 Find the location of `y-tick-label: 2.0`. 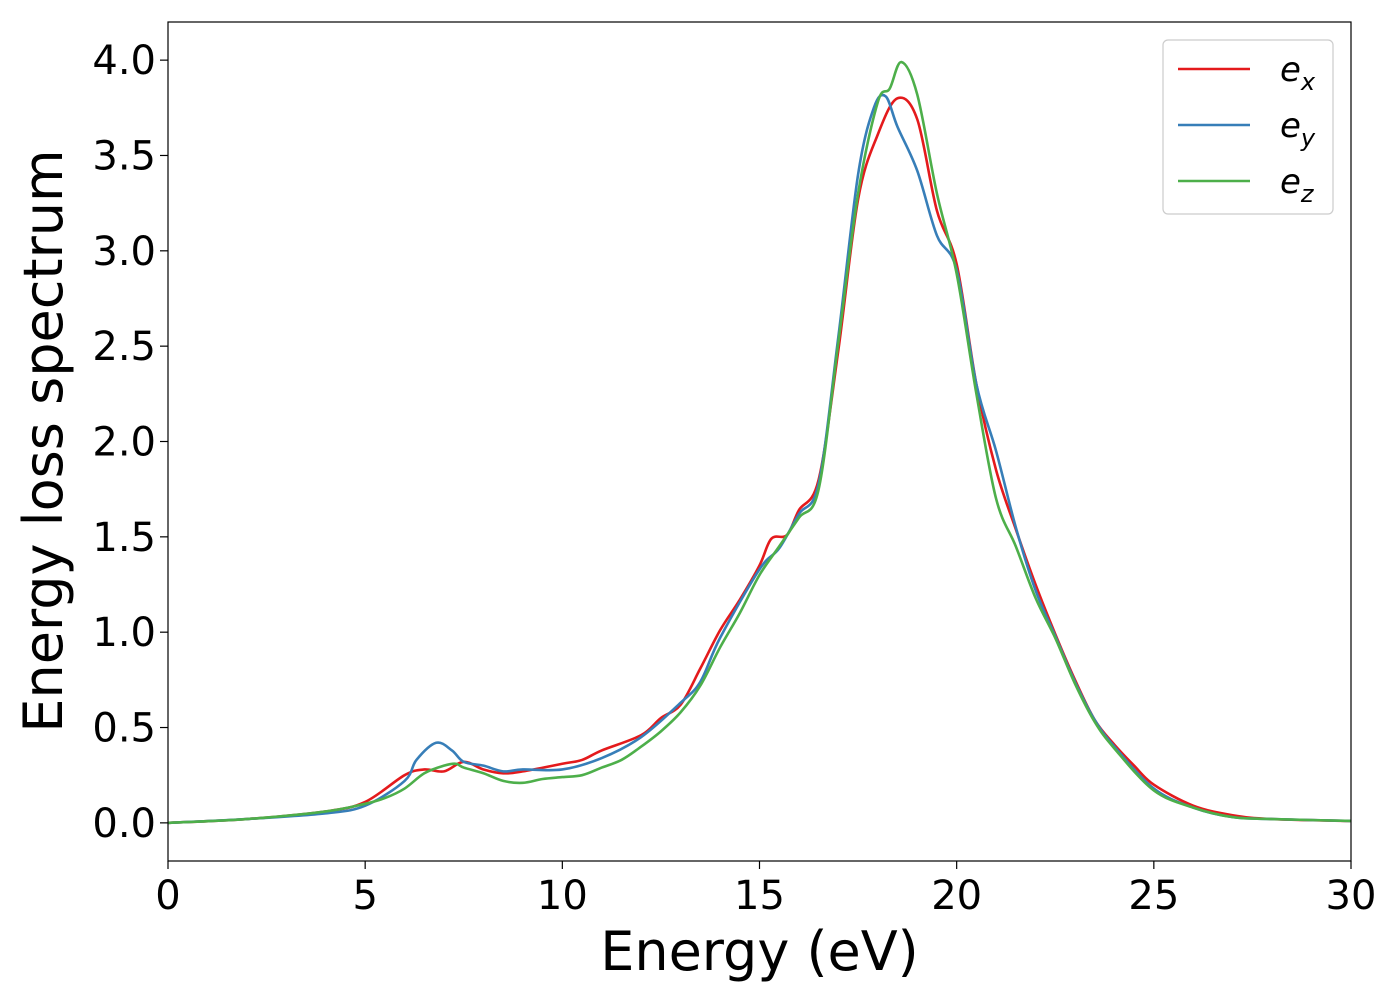

y-tick-label: 2.0 is located at coordinates (124, 443).